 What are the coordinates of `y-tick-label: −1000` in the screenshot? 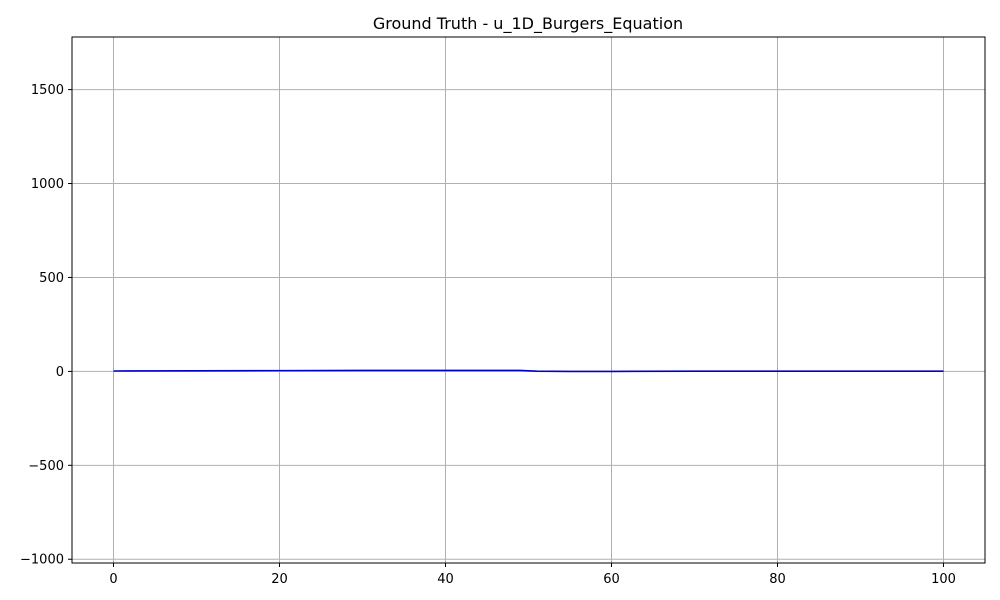 It's located at (42, 560).